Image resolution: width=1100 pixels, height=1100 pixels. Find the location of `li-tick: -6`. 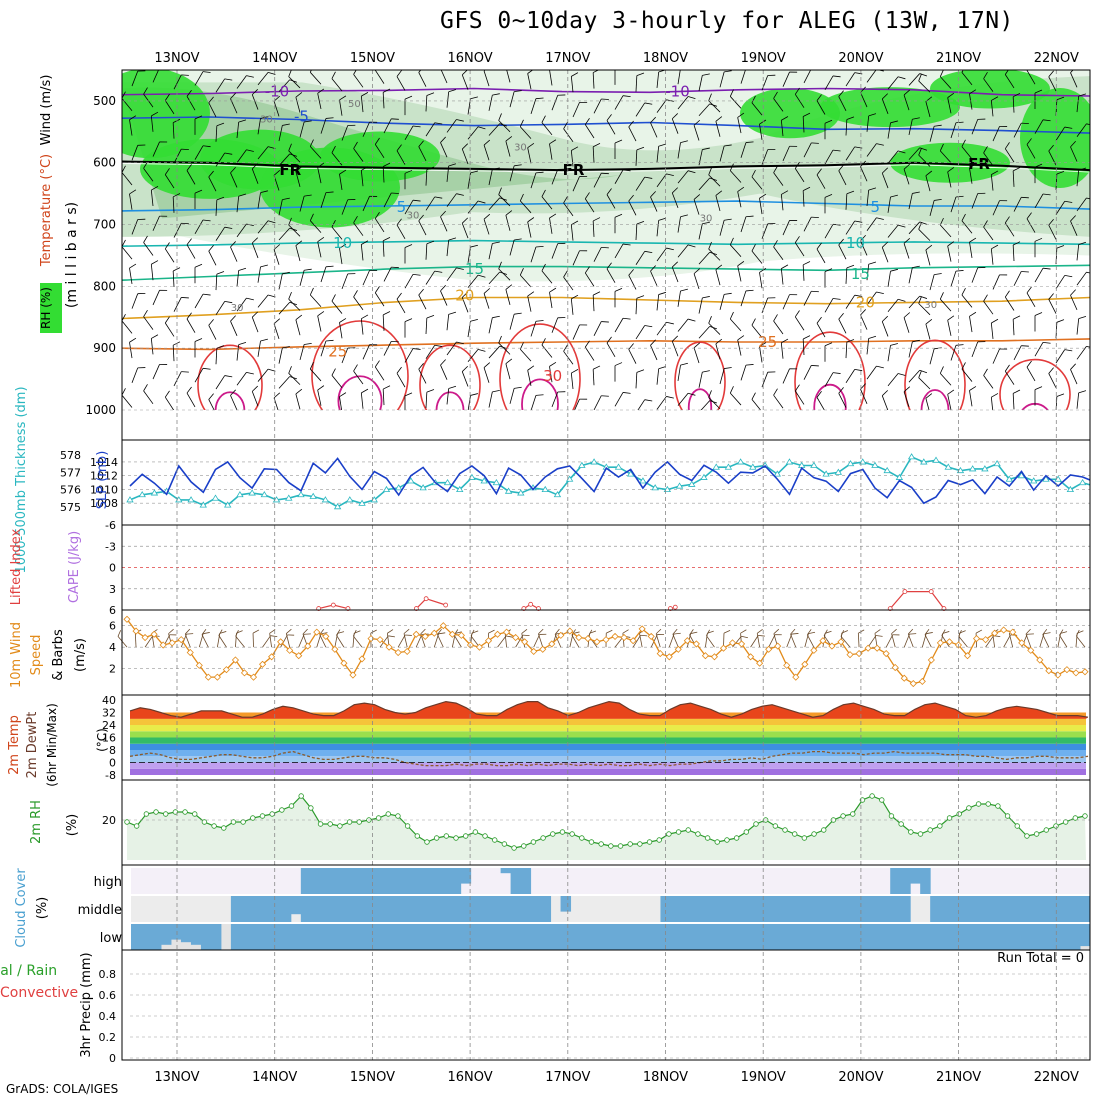

li-tick: -6 is located at coordinates (110, 525).